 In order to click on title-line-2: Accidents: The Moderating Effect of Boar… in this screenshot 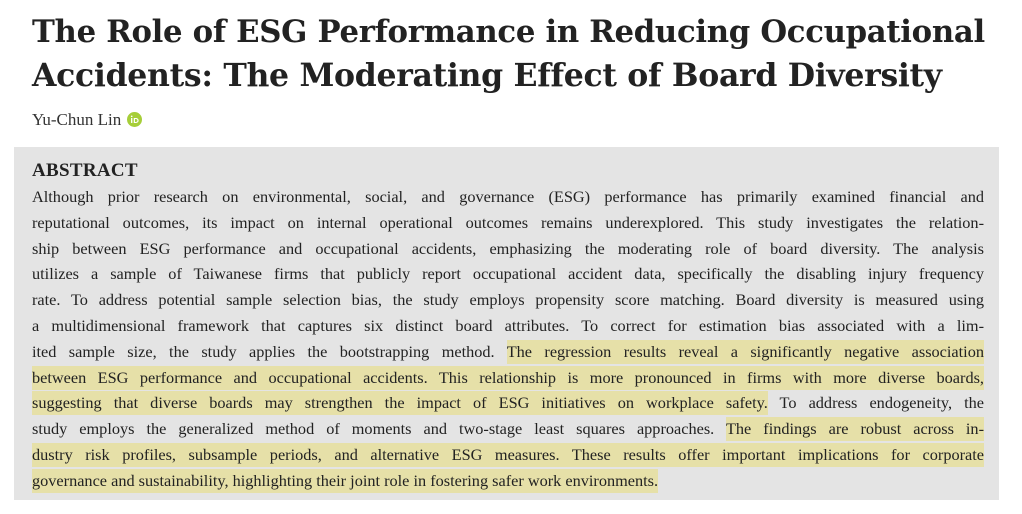, I will do `click(487, 75)`.